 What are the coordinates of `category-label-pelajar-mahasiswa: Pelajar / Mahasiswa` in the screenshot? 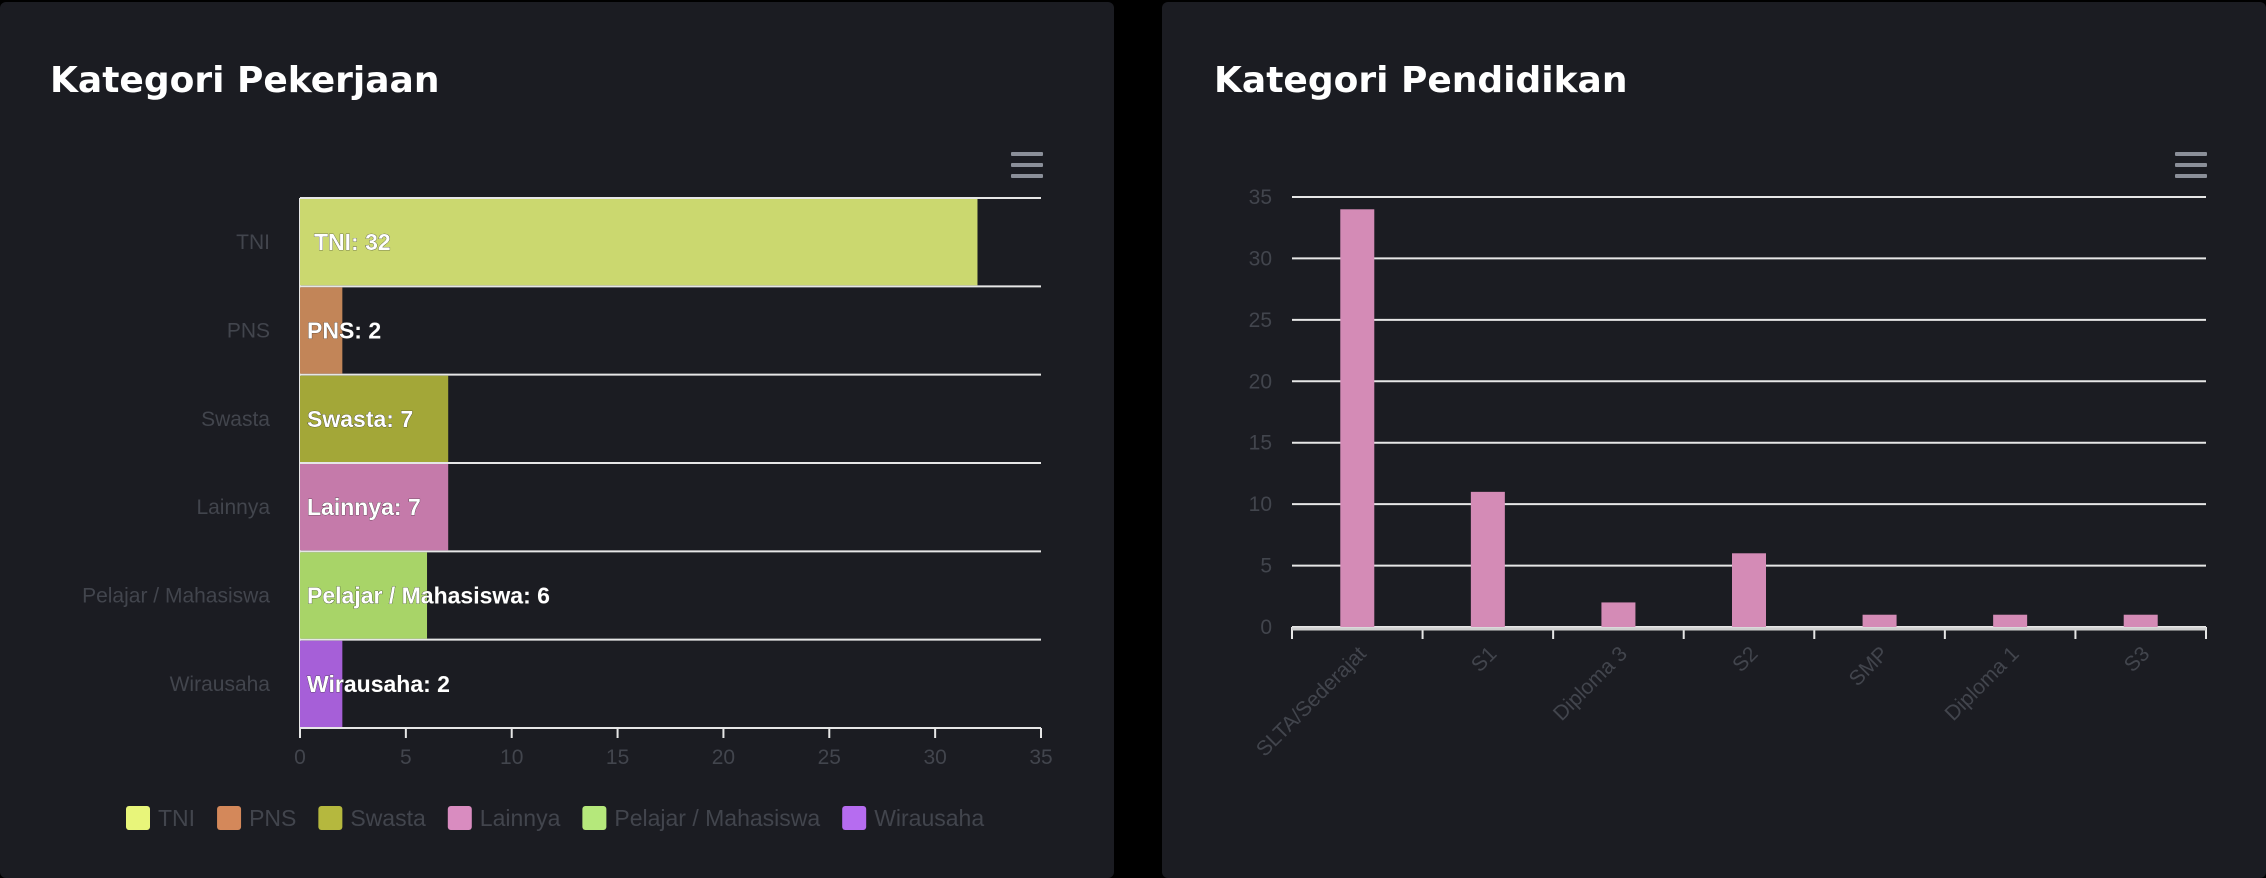 It's located at (176, 596).